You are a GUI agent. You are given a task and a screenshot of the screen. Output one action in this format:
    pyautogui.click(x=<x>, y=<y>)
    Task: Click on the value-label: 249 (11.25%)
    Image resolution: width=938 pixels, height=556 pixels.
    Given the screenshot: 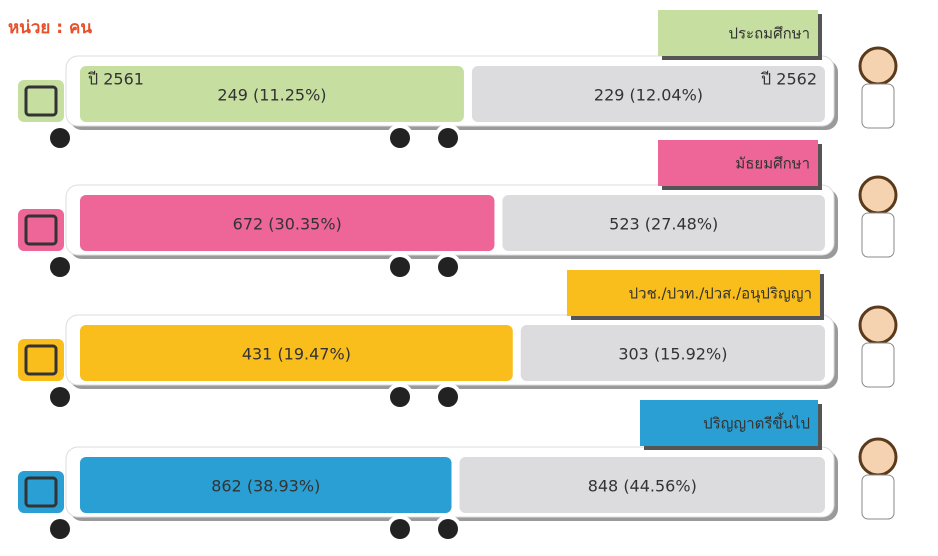 What is the action you would take?
    pyautogui.click(x=271, y=95)
    